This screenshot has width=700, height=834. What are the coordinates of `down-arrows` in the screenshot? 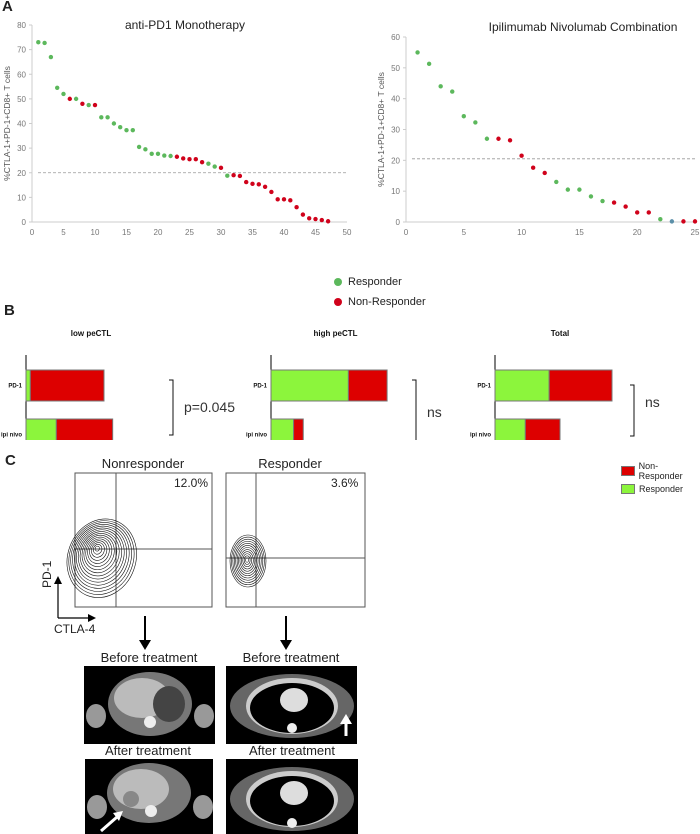 It's located at (215, 633).